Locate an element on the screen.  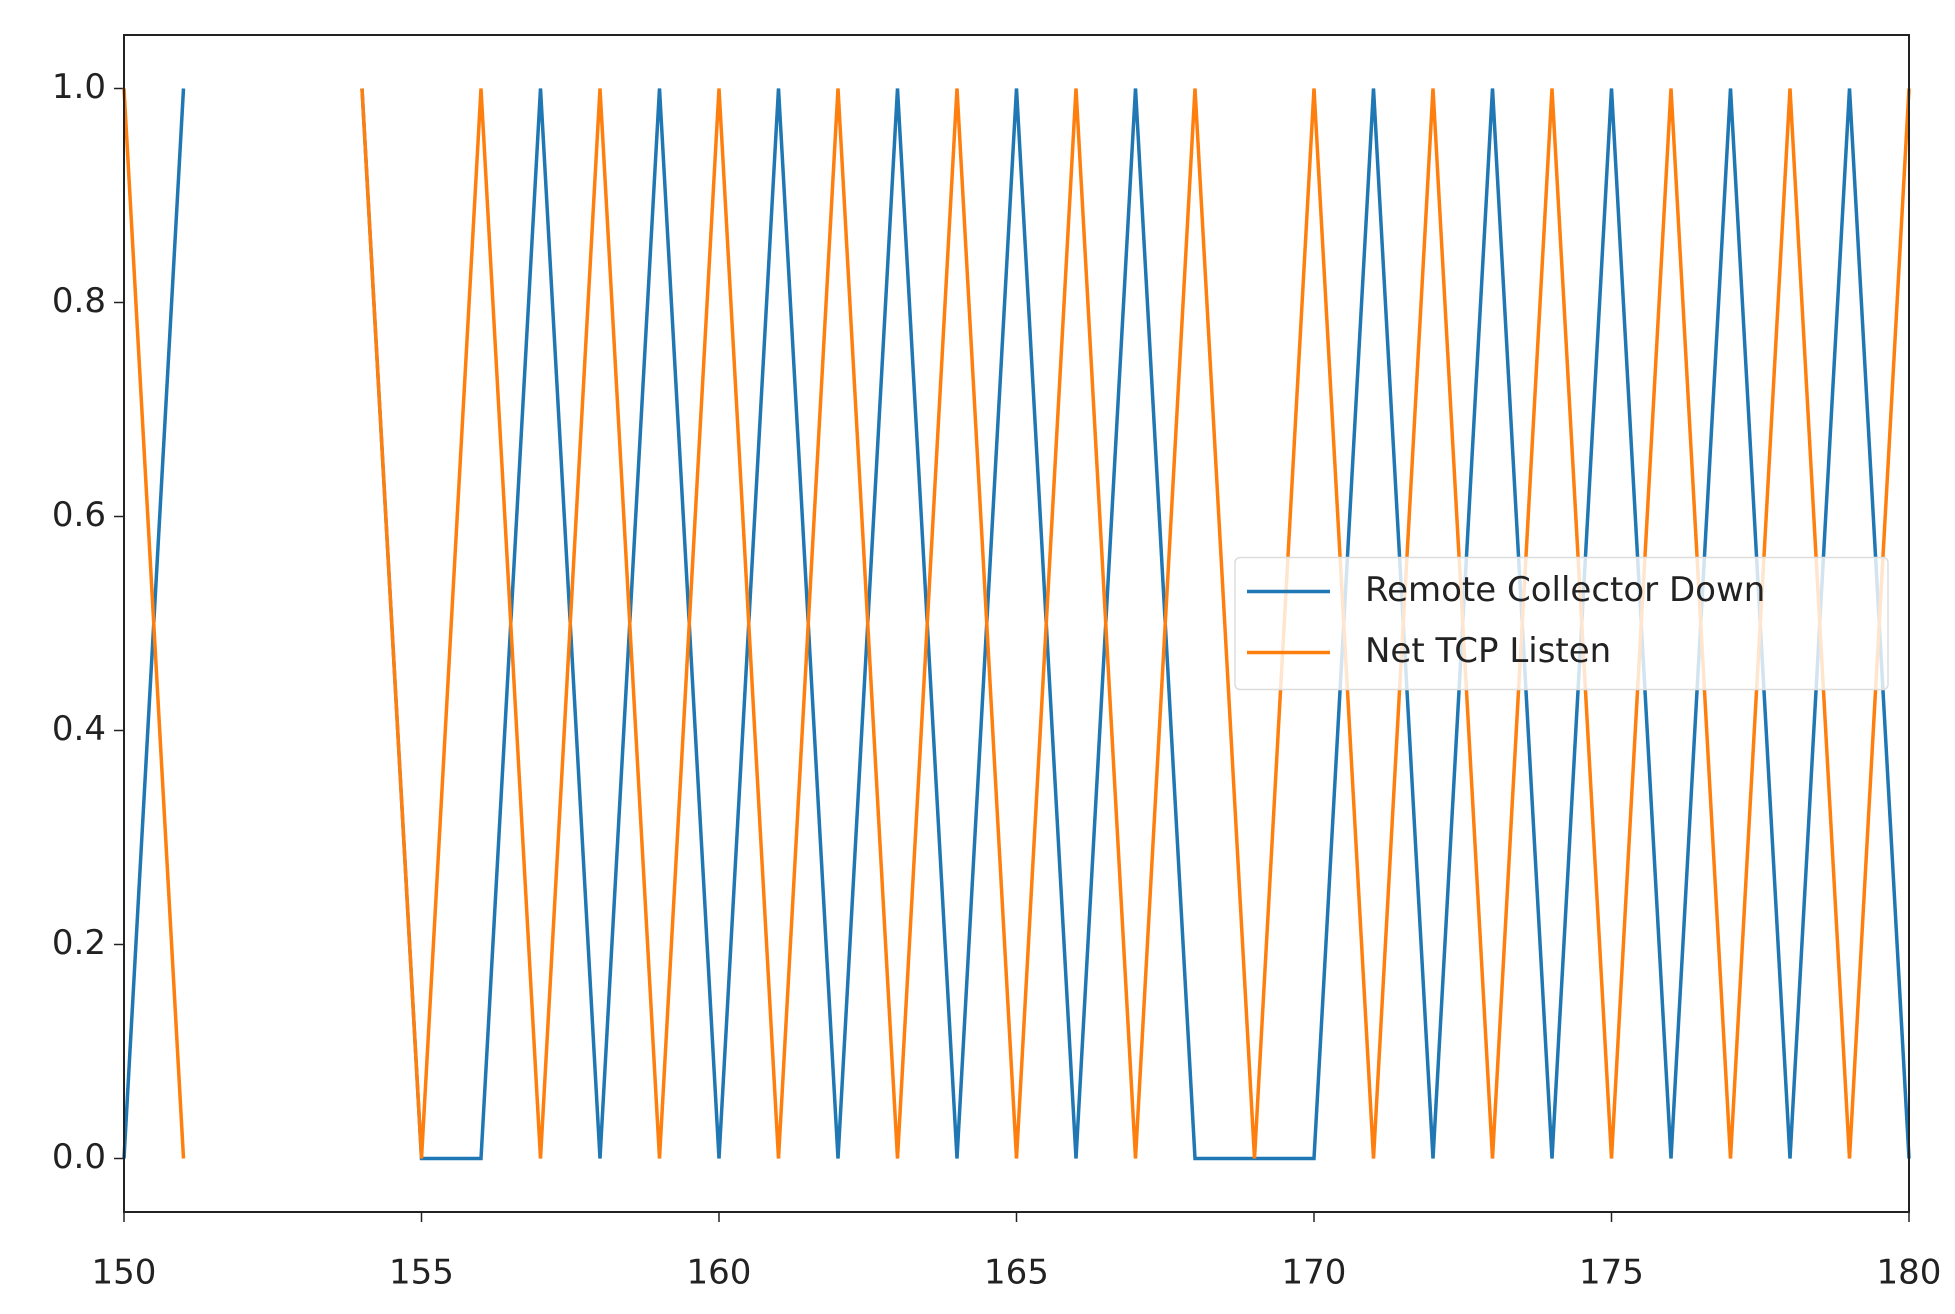
x-tick-label: 175 is located at coordinates (1611, 1273).